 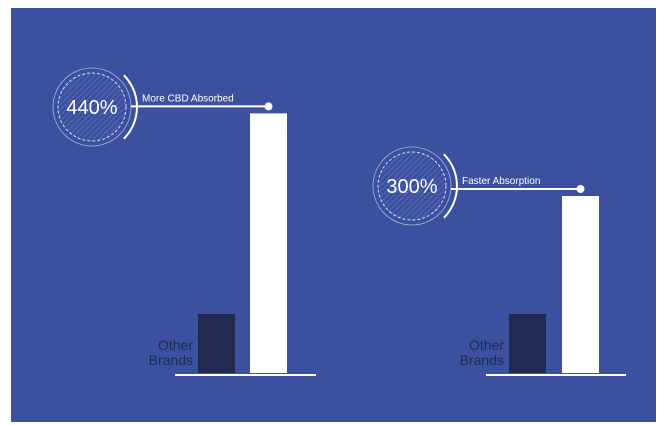 I want to click on badge-ring-outer, so click(x=412, y=186).